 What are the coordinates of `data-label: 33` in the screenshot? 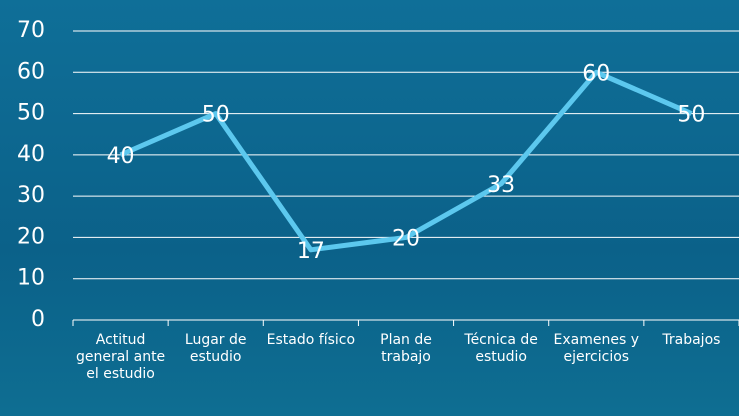 It's located at (501, 185).